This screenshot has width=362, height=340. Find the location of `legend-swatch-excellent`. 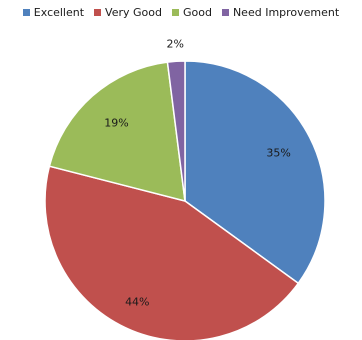

legend-swatch-excellent is located at coordinates (26, 12).